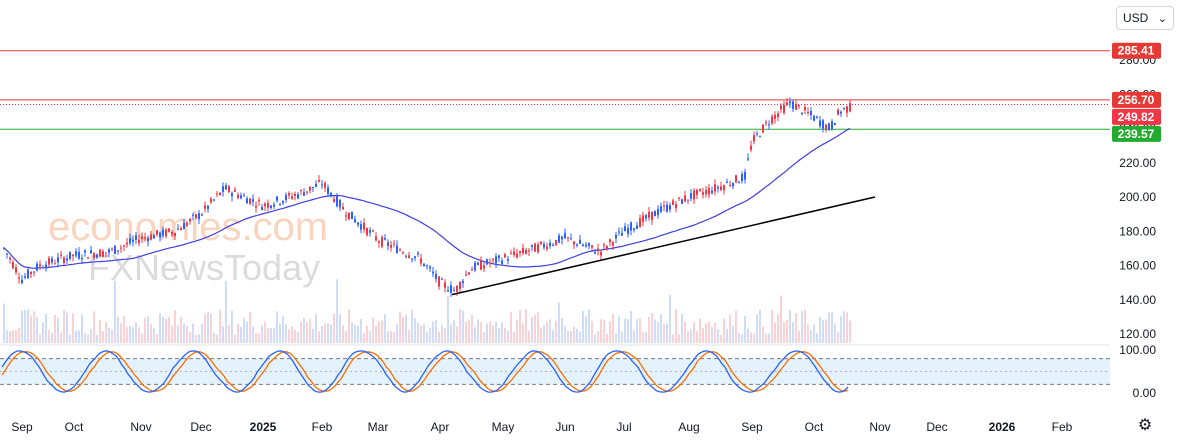  What do you see at coordinates (1145, 425) in the screenshot?
I see `gear-icon: ⚙` at bounding box center [1145, 425].